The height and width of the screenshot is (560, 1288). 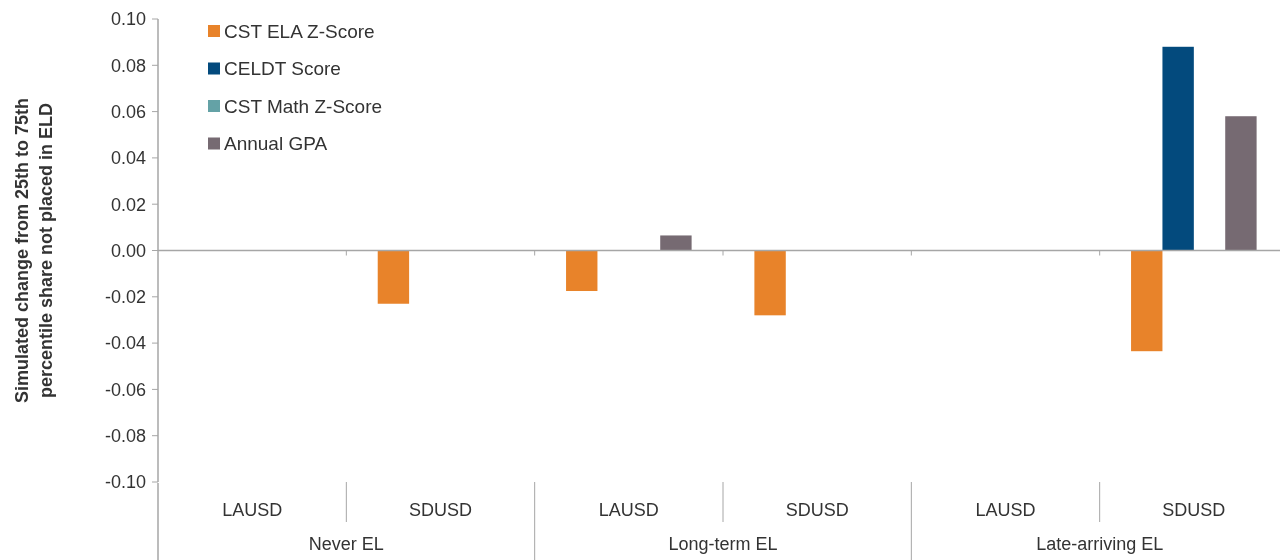 What do you see at coordinates (303, 106) in the screenshot?
I see `legend-label: CST Math Z-Score` at bounding box center [303, 106].